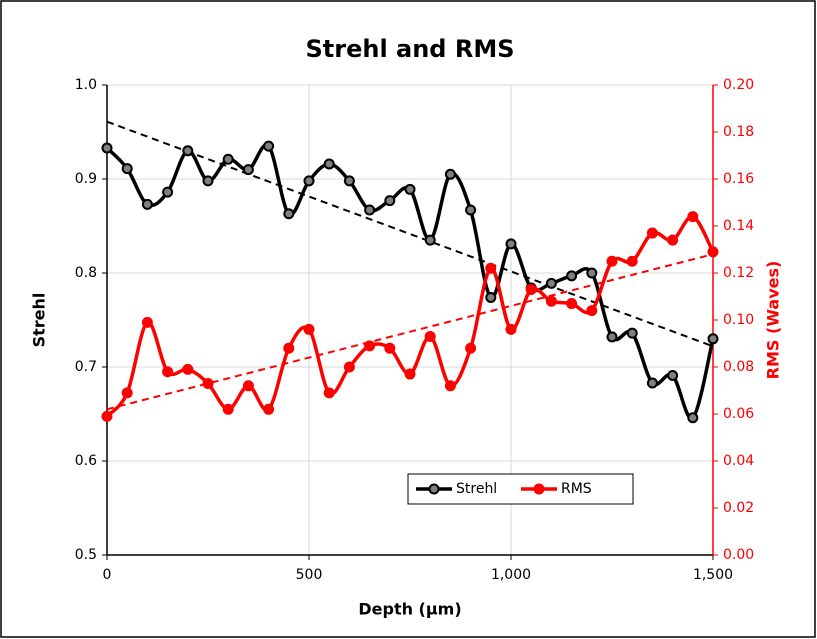 The image size is (817, 639). I want to click on legend-label: RMS, so click(576, 489).